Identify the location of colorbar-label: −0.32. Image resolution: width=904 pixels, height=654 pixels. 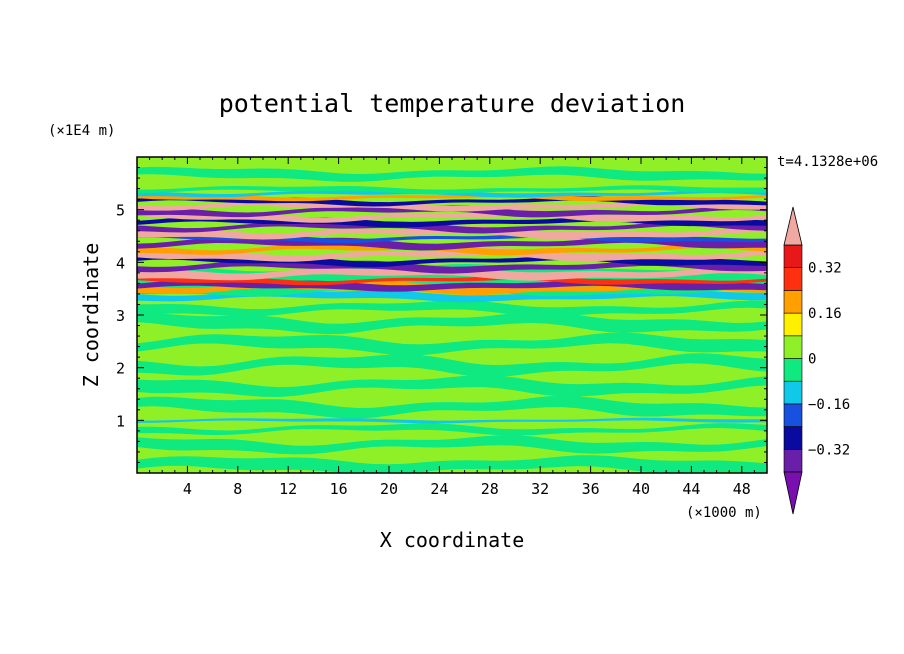
(829, 450).